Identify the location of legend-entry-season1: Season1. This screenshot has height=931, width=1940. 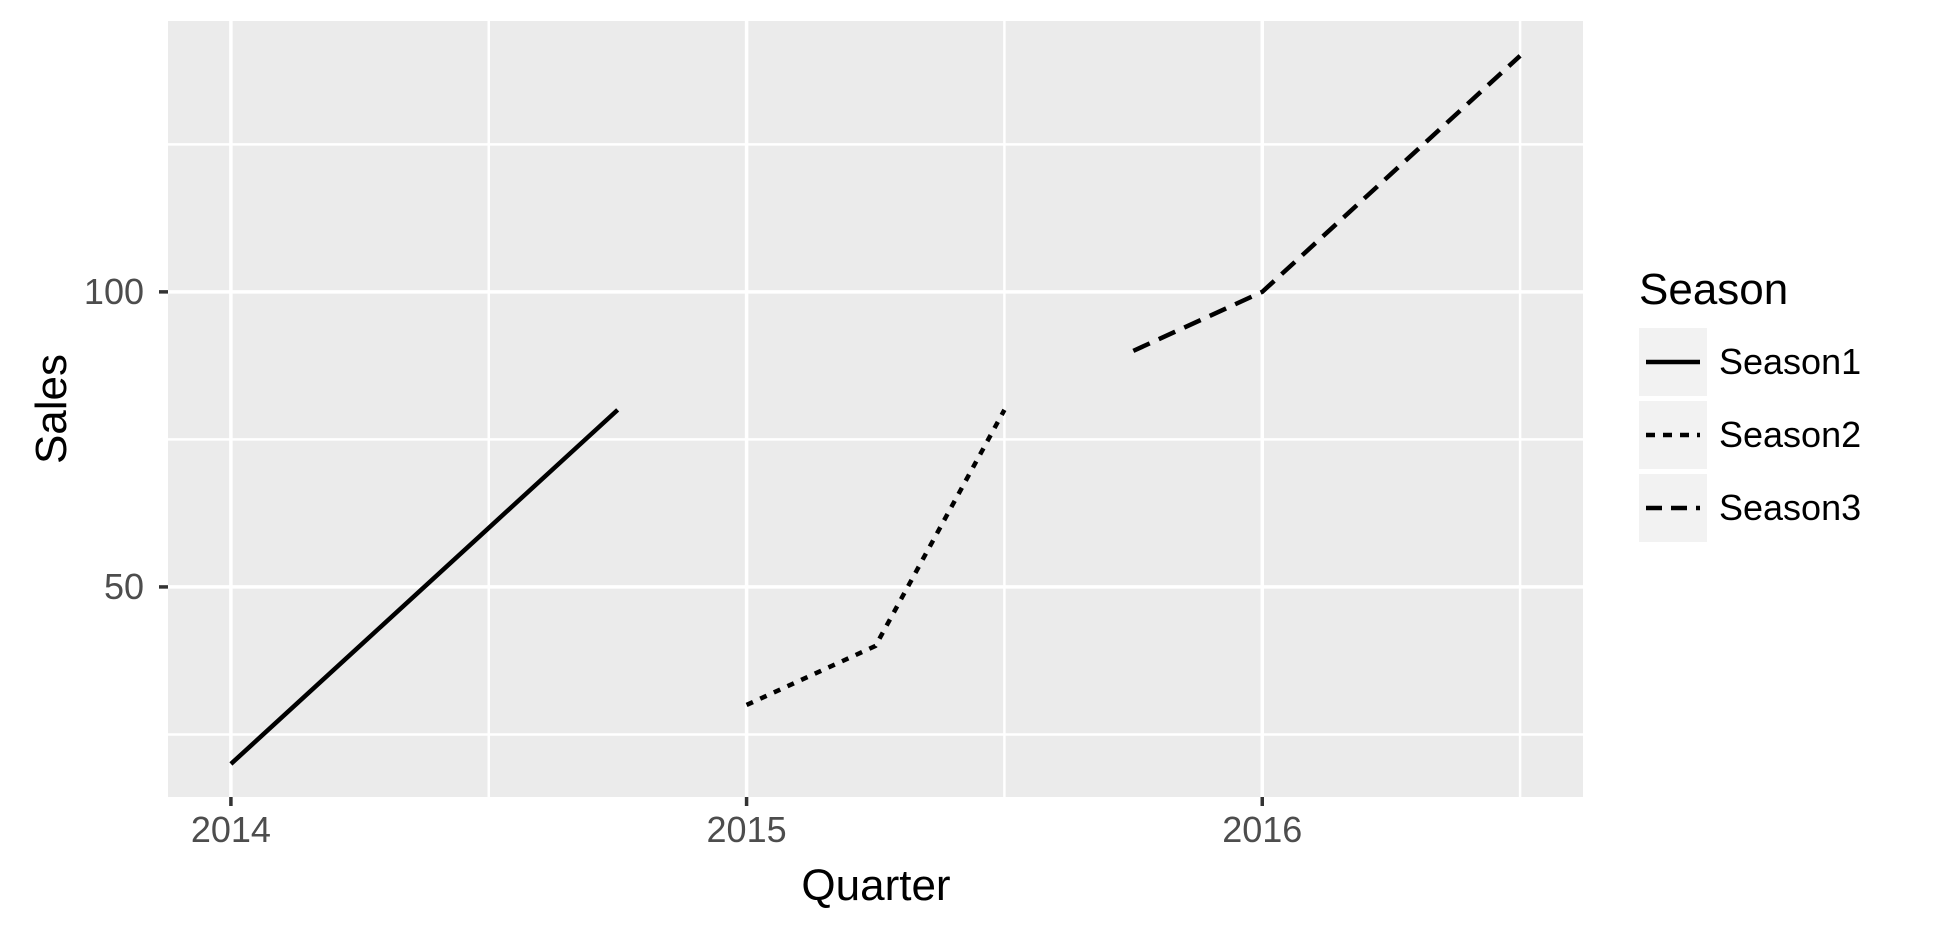
(1784, 362).